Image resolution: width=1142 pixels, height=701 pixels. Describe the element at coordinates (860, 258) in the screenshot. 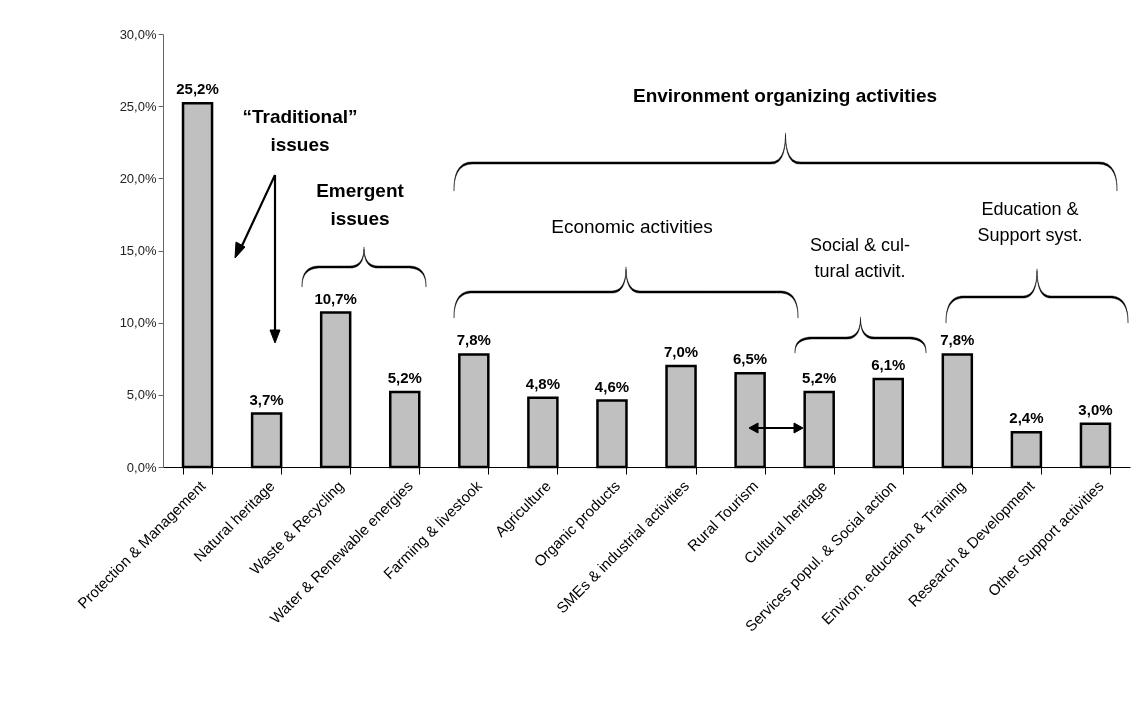

I see `annotation: Social & cul- tural activit.` at that location.